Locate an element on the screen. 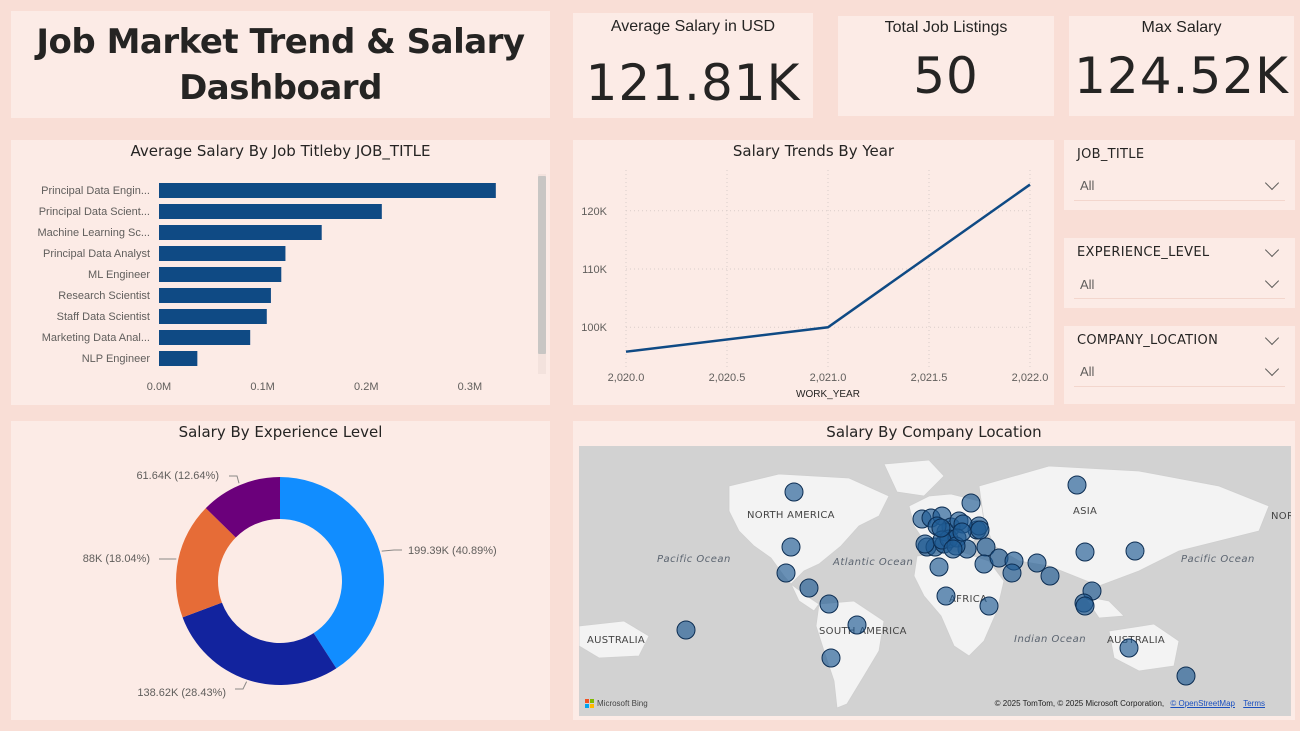 Image resolution: width=1300 pixels, height=731 pixels. kpi-label: Average Salary in USD is located at coordinates (693, 26).